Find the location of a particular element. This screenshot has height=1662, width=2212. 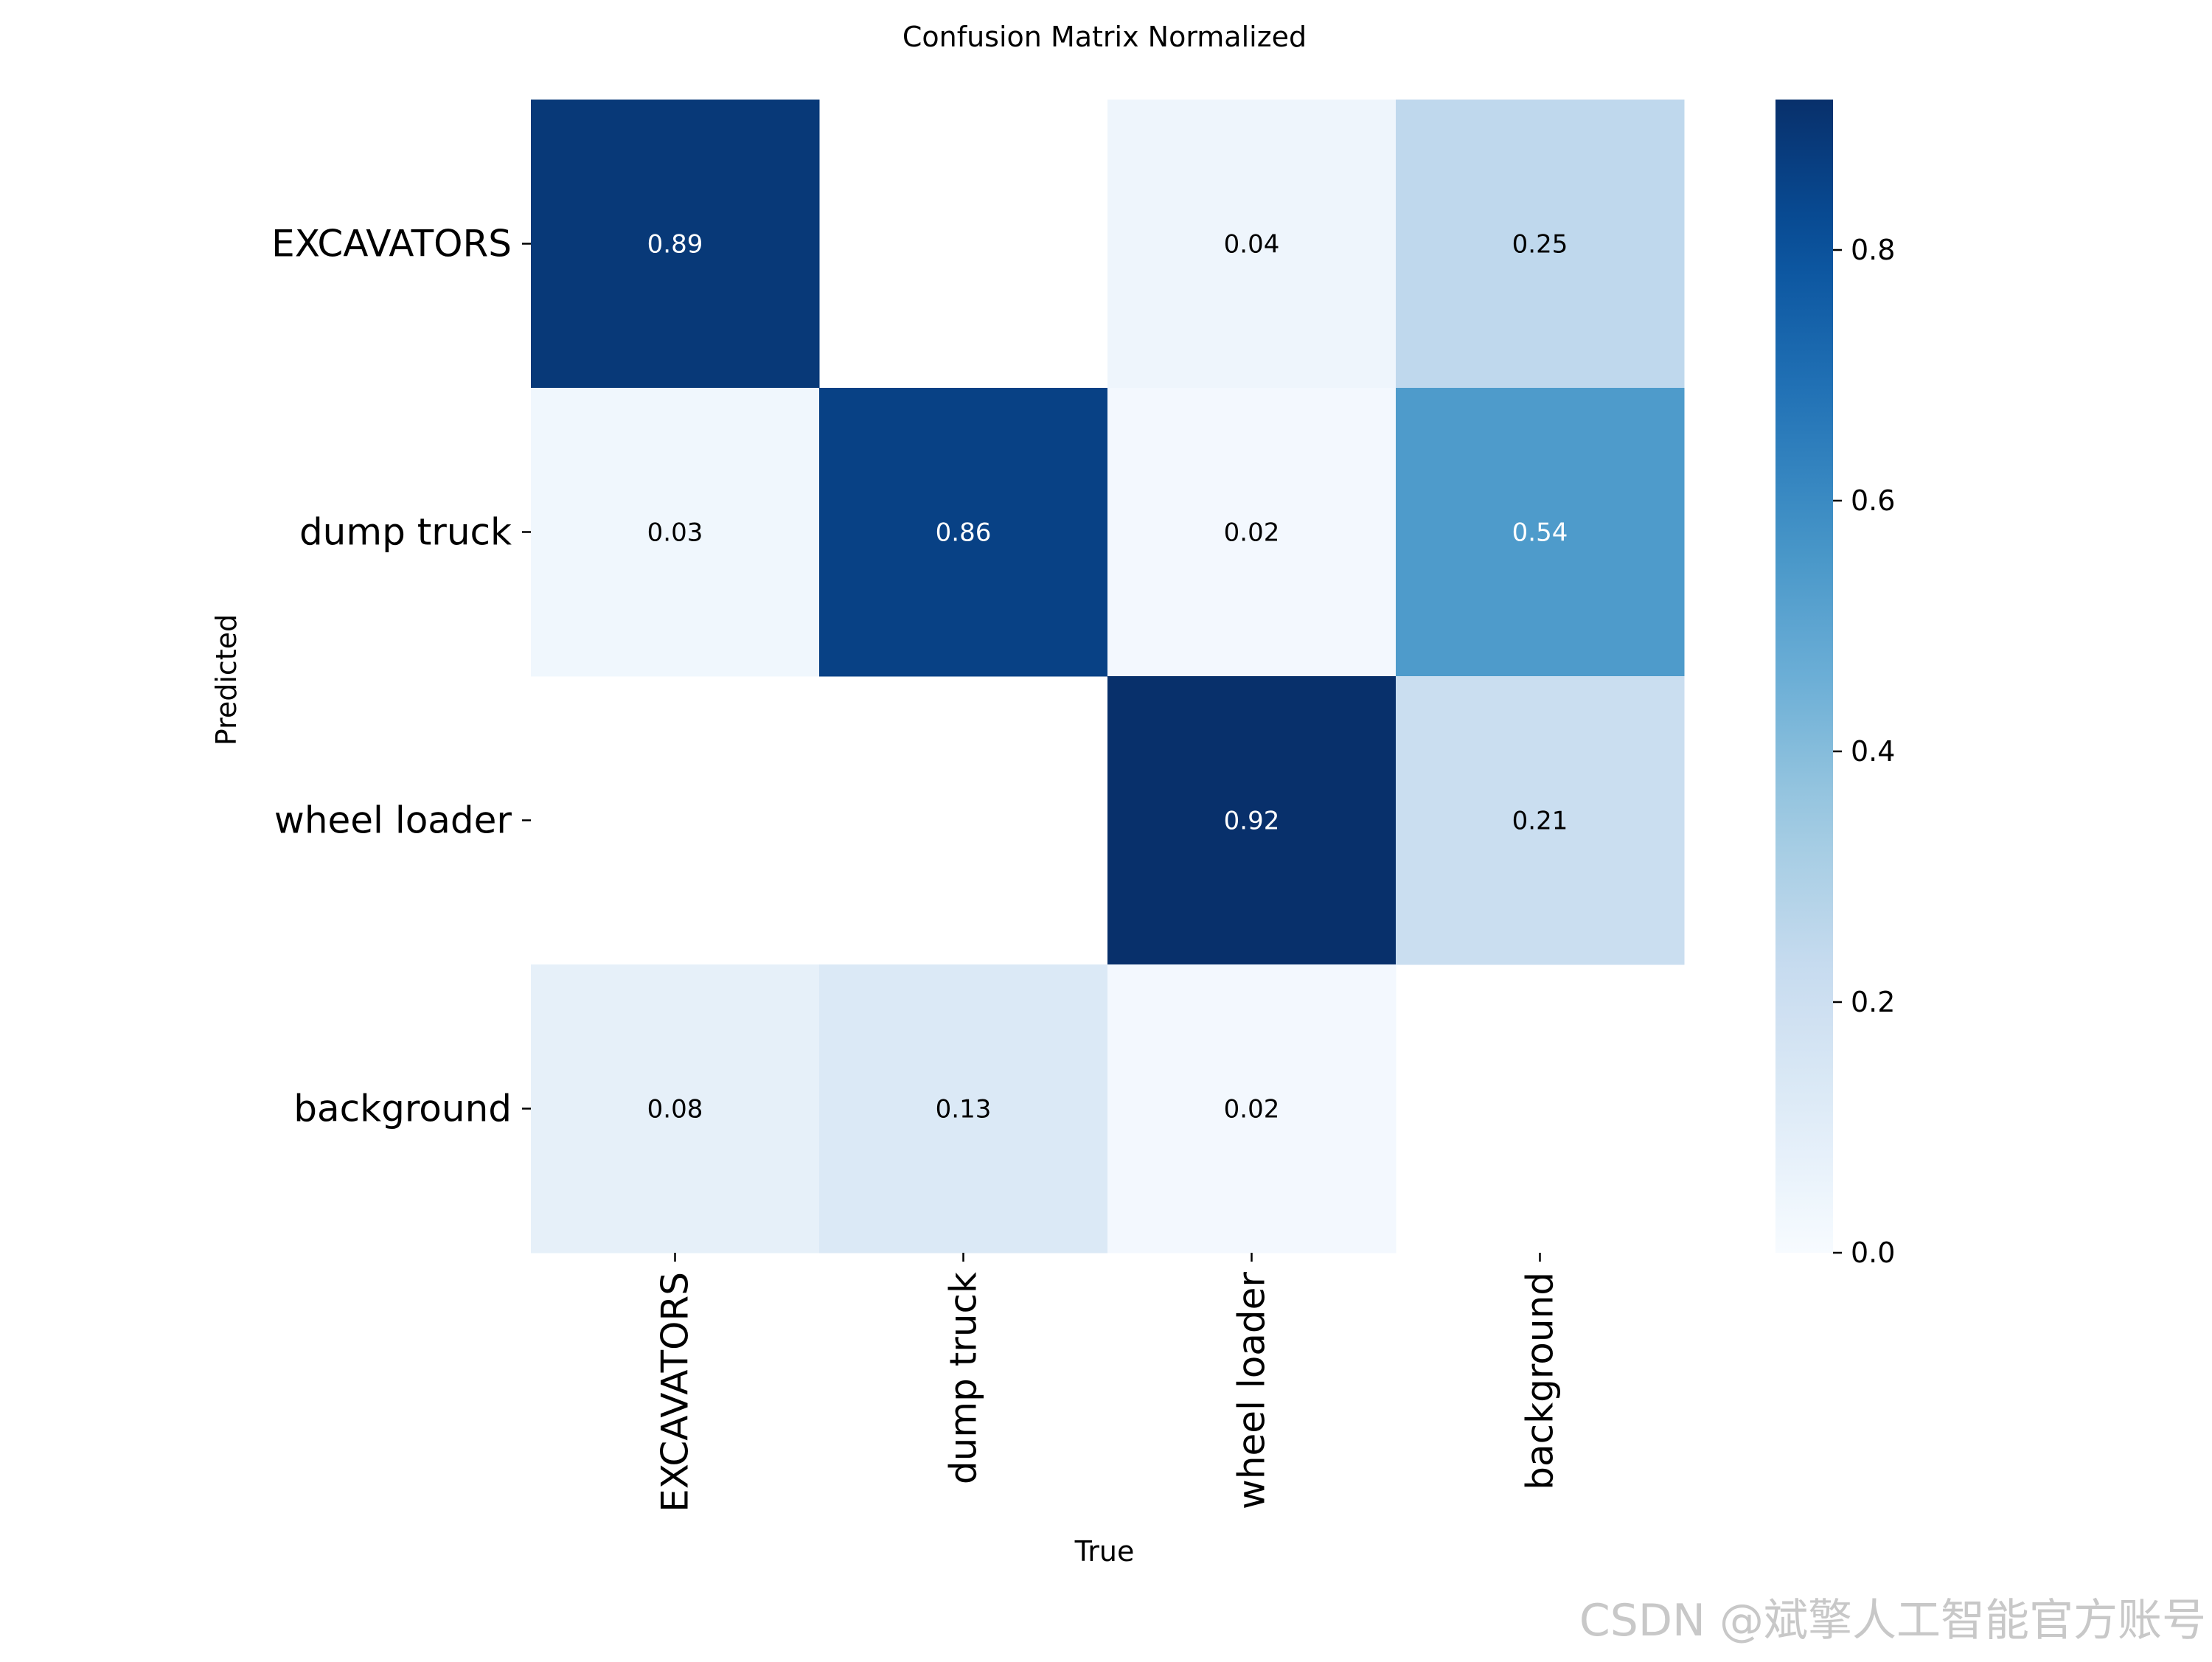

y-tick-label: EXCAVATORS is located at coordinates (391, 244).